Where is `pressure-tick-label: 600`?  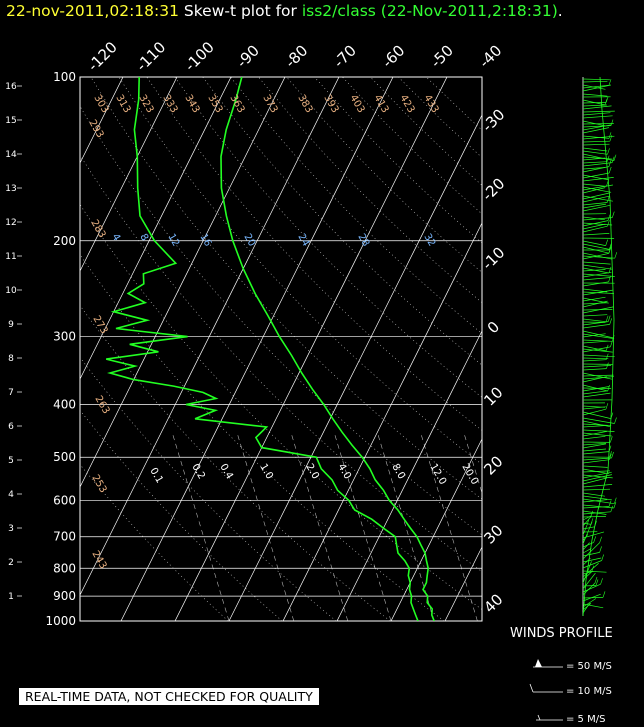 pressure-tick-label: 600 is located at coordinates (64, 500).